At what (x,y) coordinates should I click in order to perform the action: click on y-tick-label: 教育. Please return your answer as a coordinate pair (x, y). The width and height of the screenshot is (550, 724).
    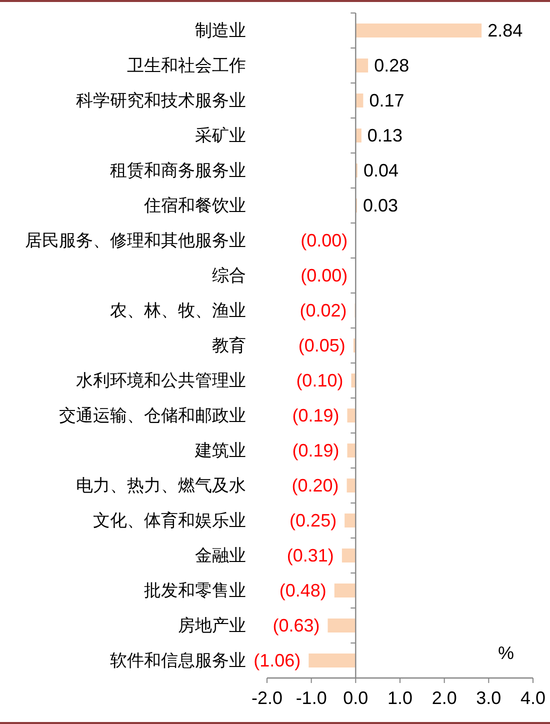
    Looking at the image, I should click on (229, 345).